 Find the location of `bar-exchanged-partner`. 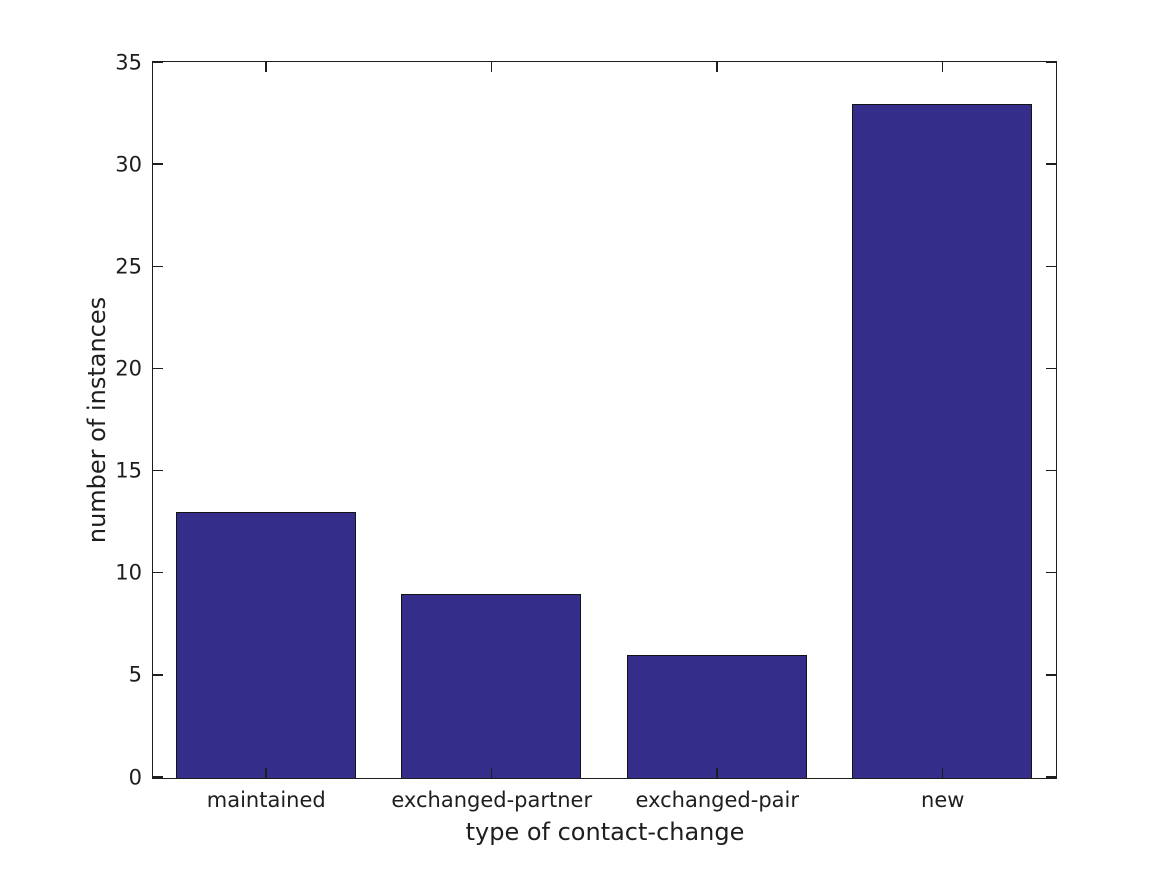

bar-exchanged-partner is located at coordinates (491, 686).